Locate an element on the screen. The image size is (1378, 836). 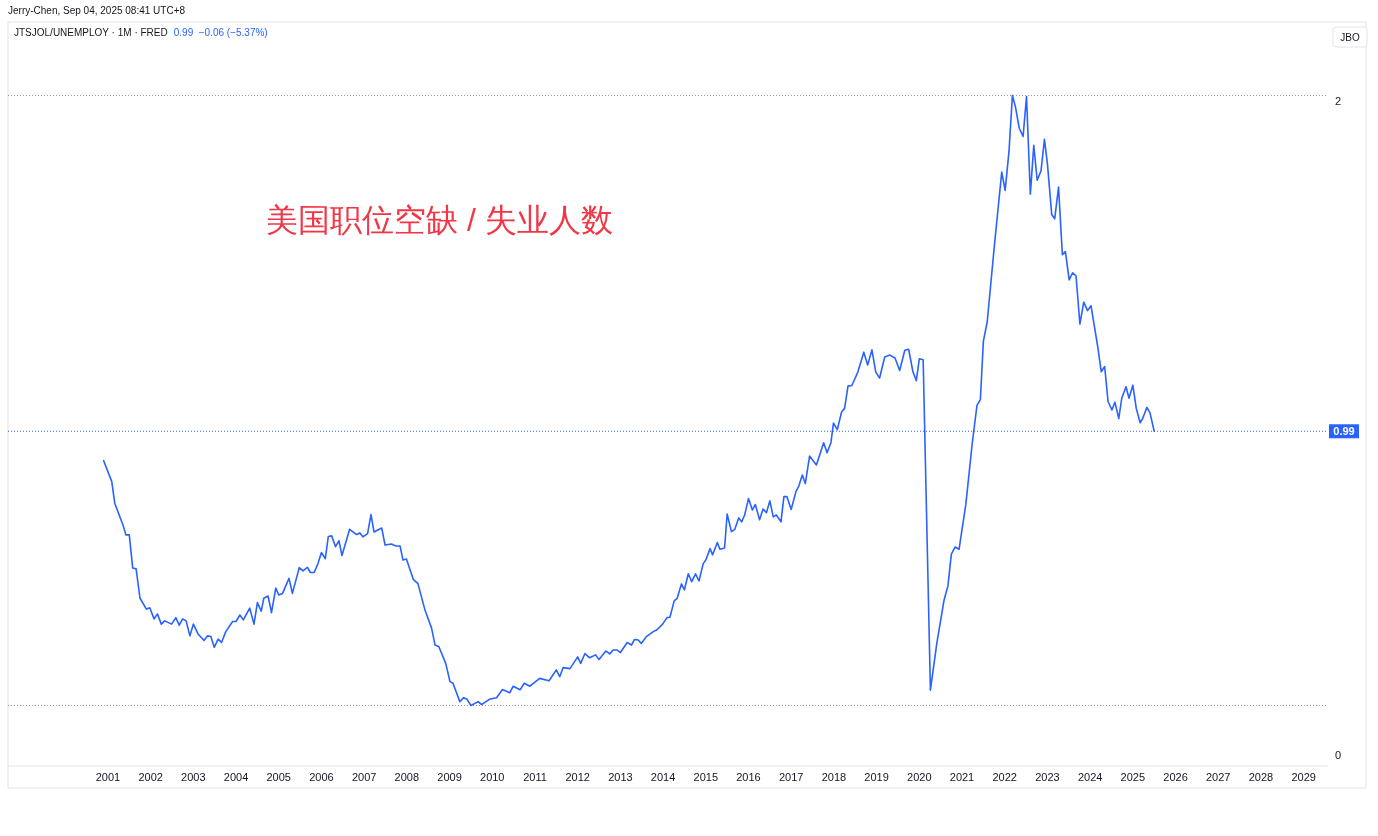
text: JTSJOL/UNEMPLOY · 1M · FRED is located at coordinates (91, 32).